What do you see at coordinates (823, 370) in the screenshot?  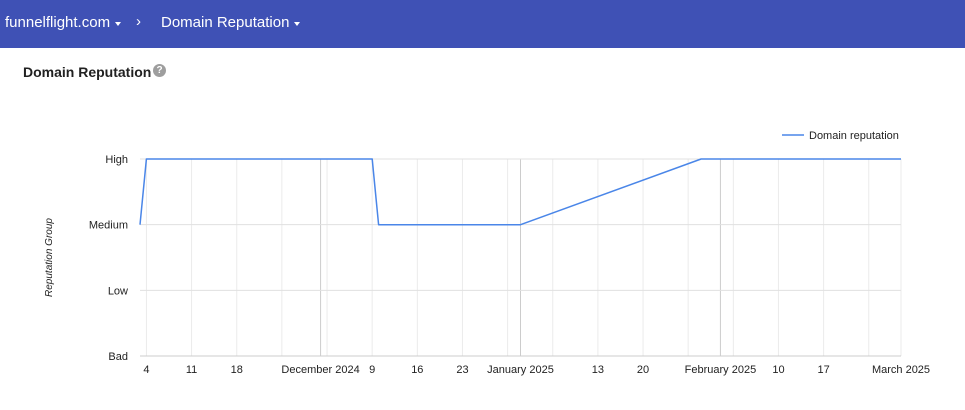 I see `x-tick-label: 17` at bounding box center [823, 370].